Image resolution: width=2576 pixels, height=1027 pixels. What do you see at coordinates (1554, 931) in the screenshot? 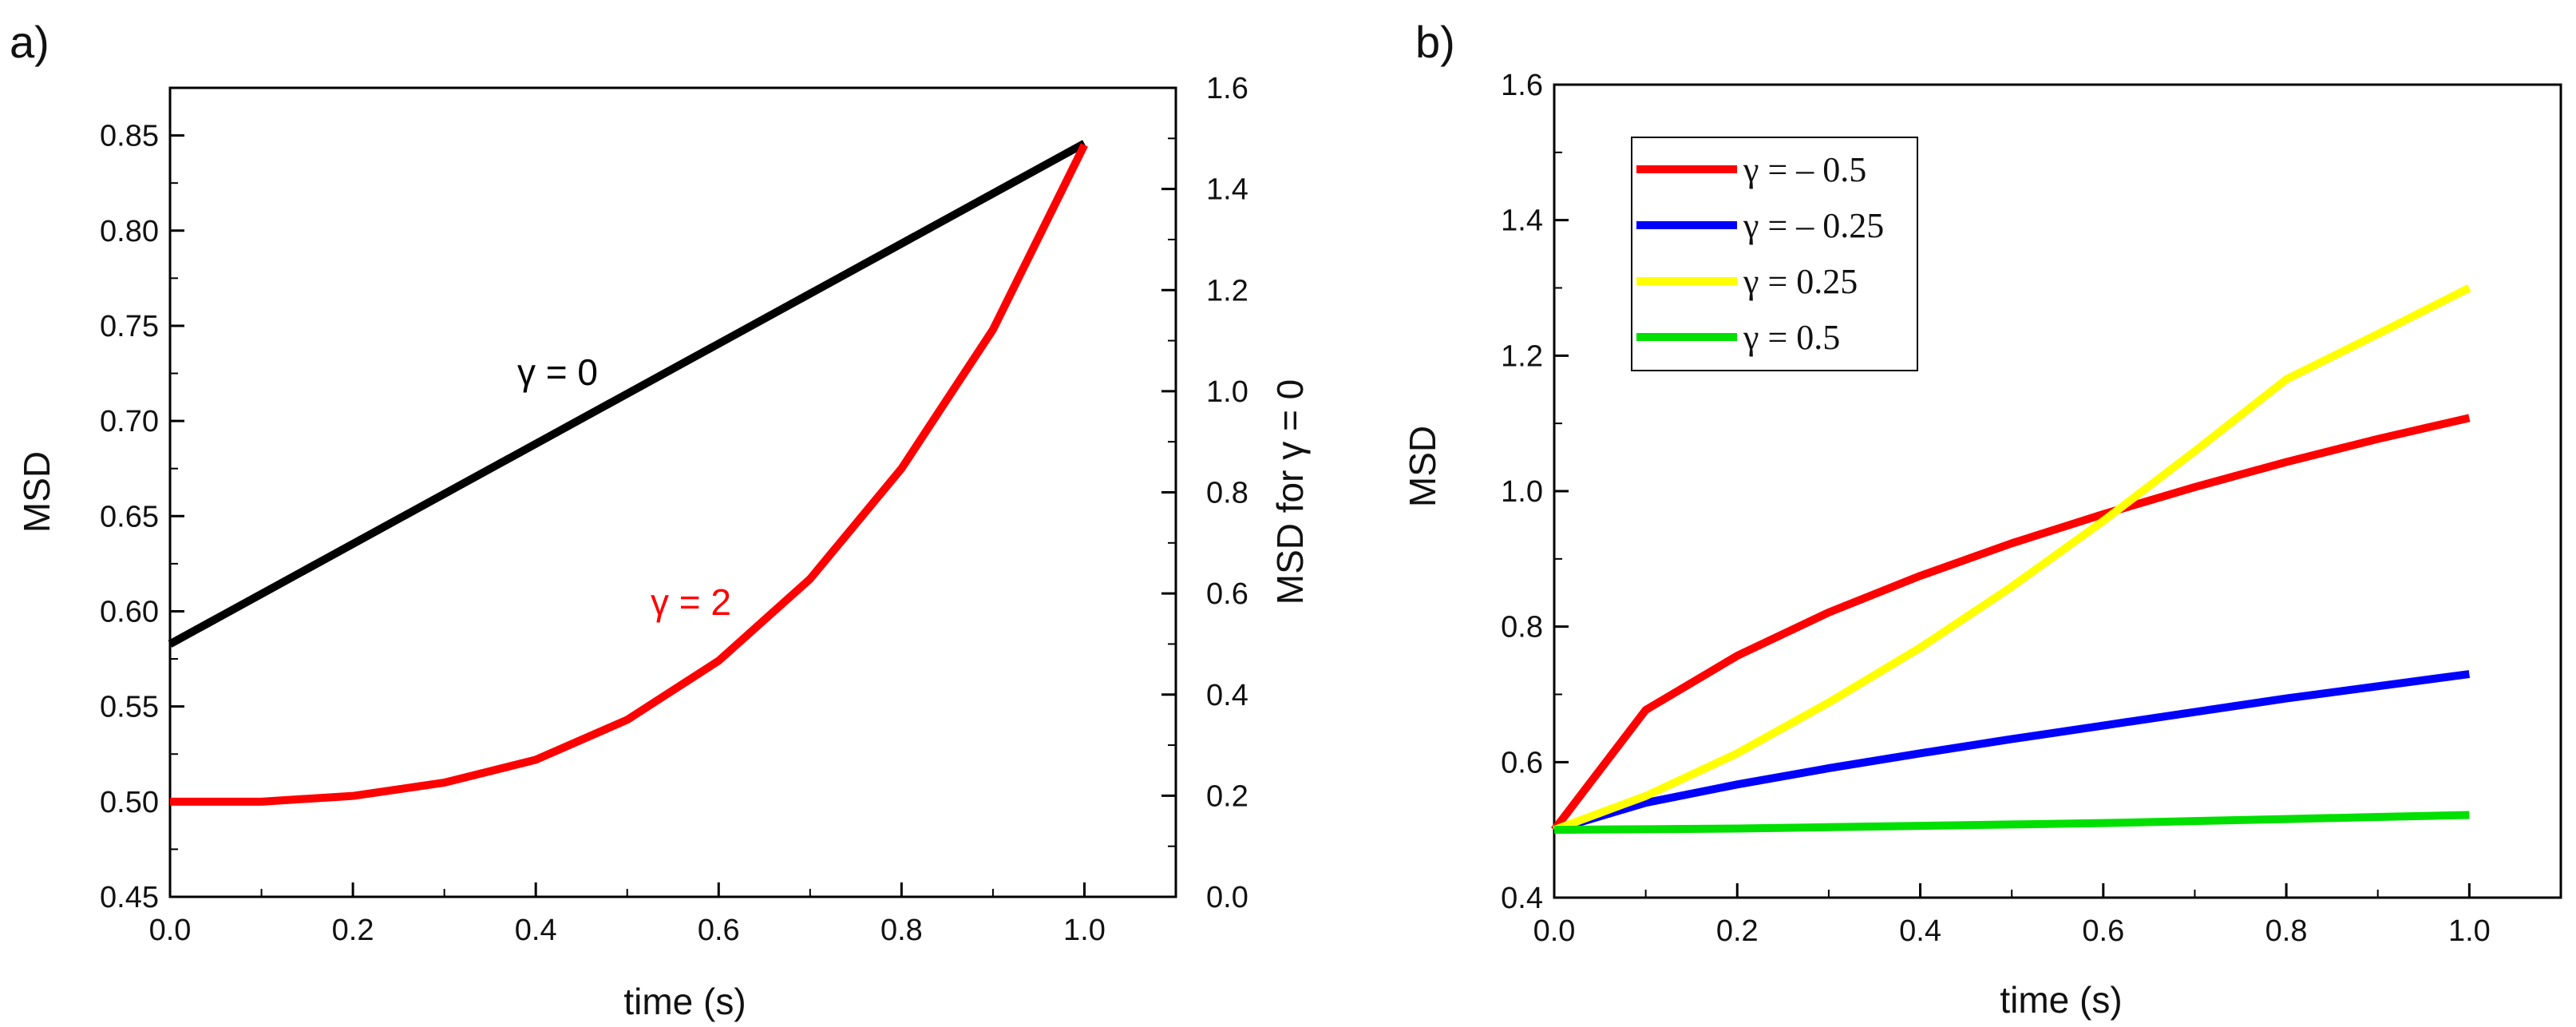
I see `panel-b-x-tick-label: 0.0` at bounding box center [1554, 931].